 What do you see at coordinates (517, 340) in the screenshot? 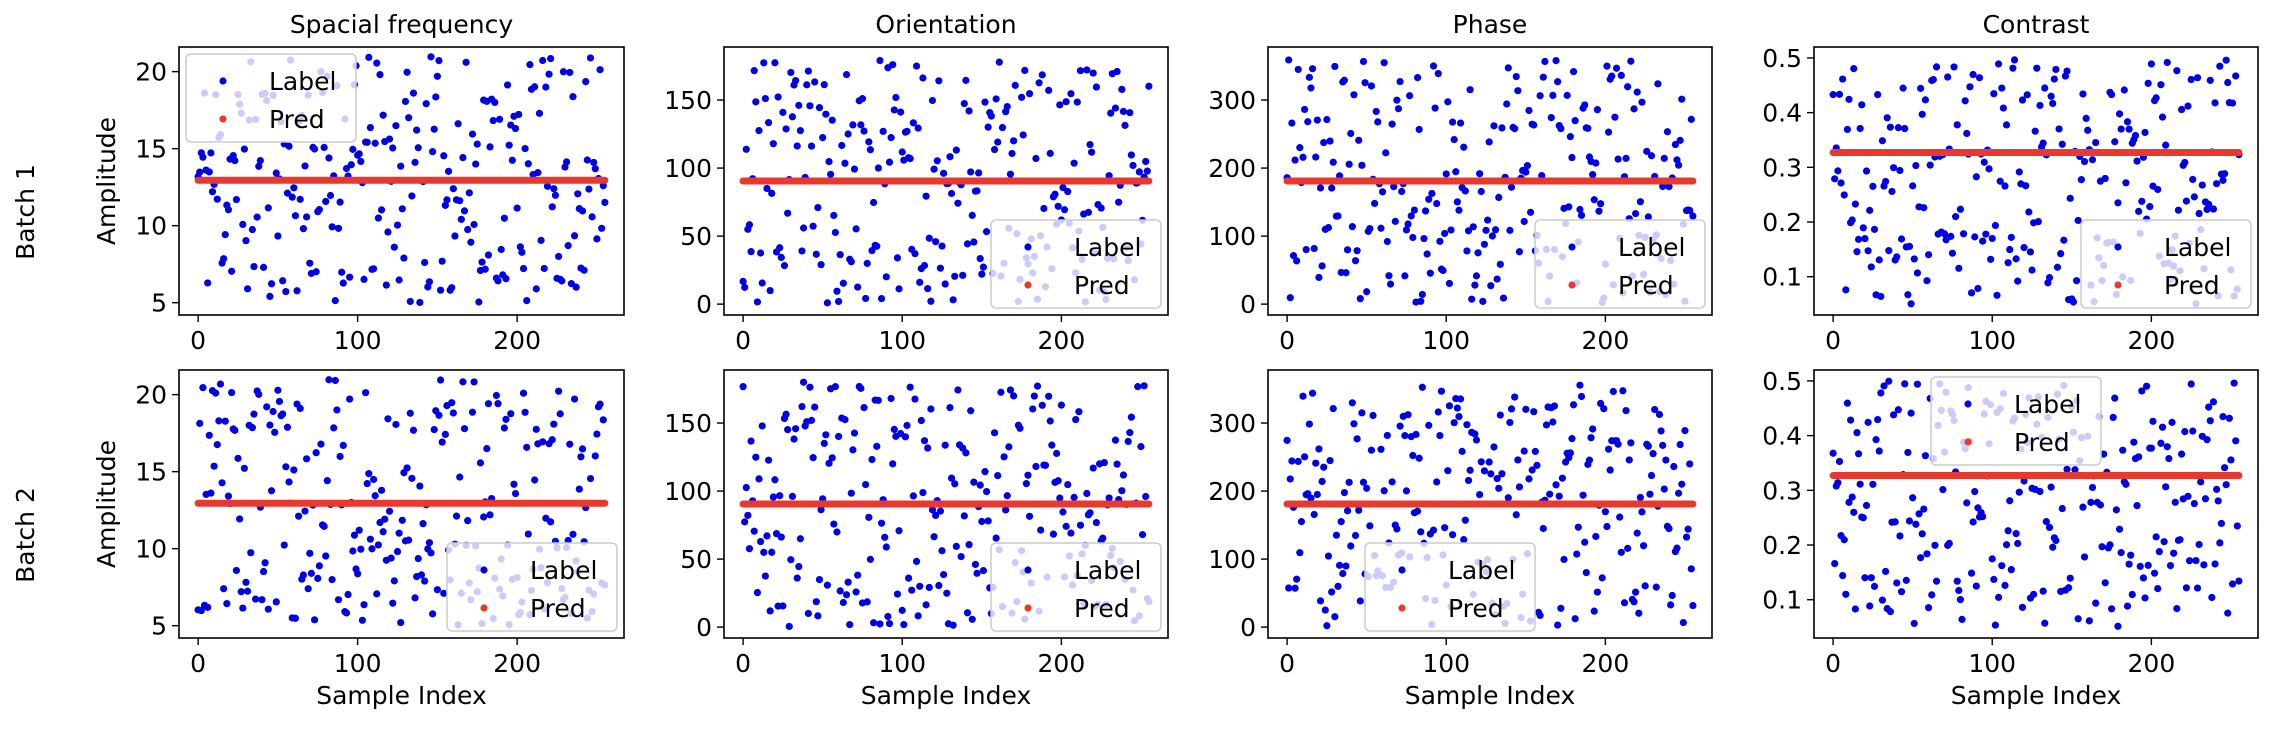
I see `x-tick-label: 200` at bounding box center [517, 340].